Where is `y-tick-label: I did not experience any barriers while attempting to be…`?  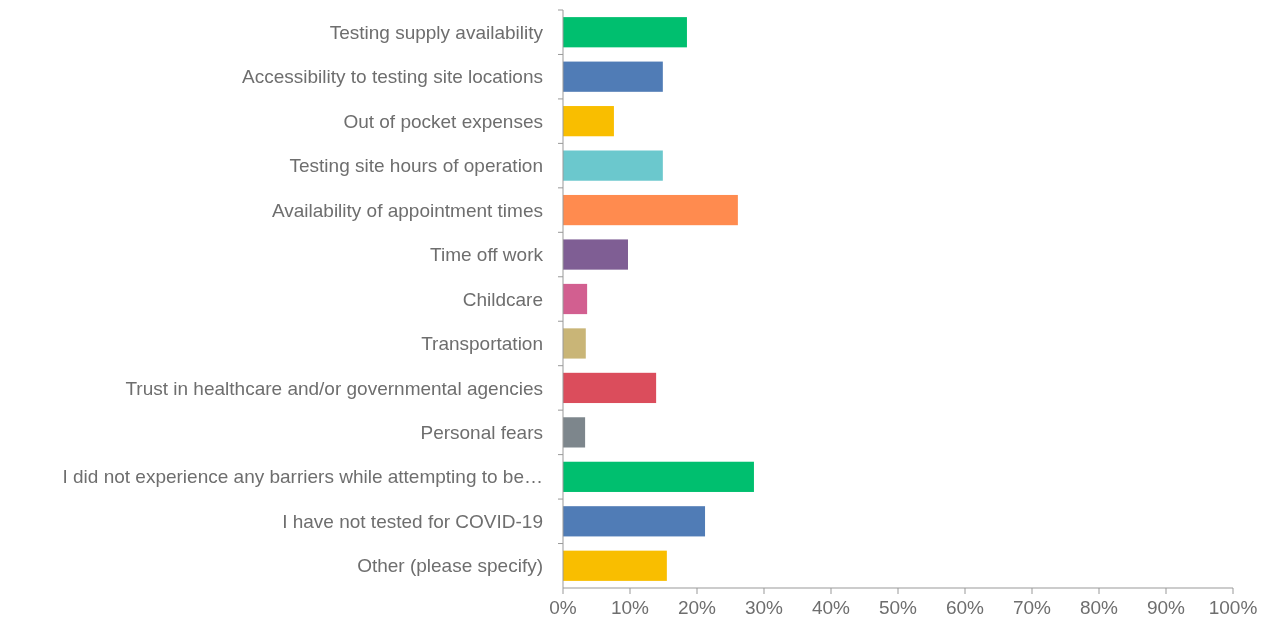
y-tick-label: I did not experience any barriers while attempting to be… is located at coordinates (302, 477).